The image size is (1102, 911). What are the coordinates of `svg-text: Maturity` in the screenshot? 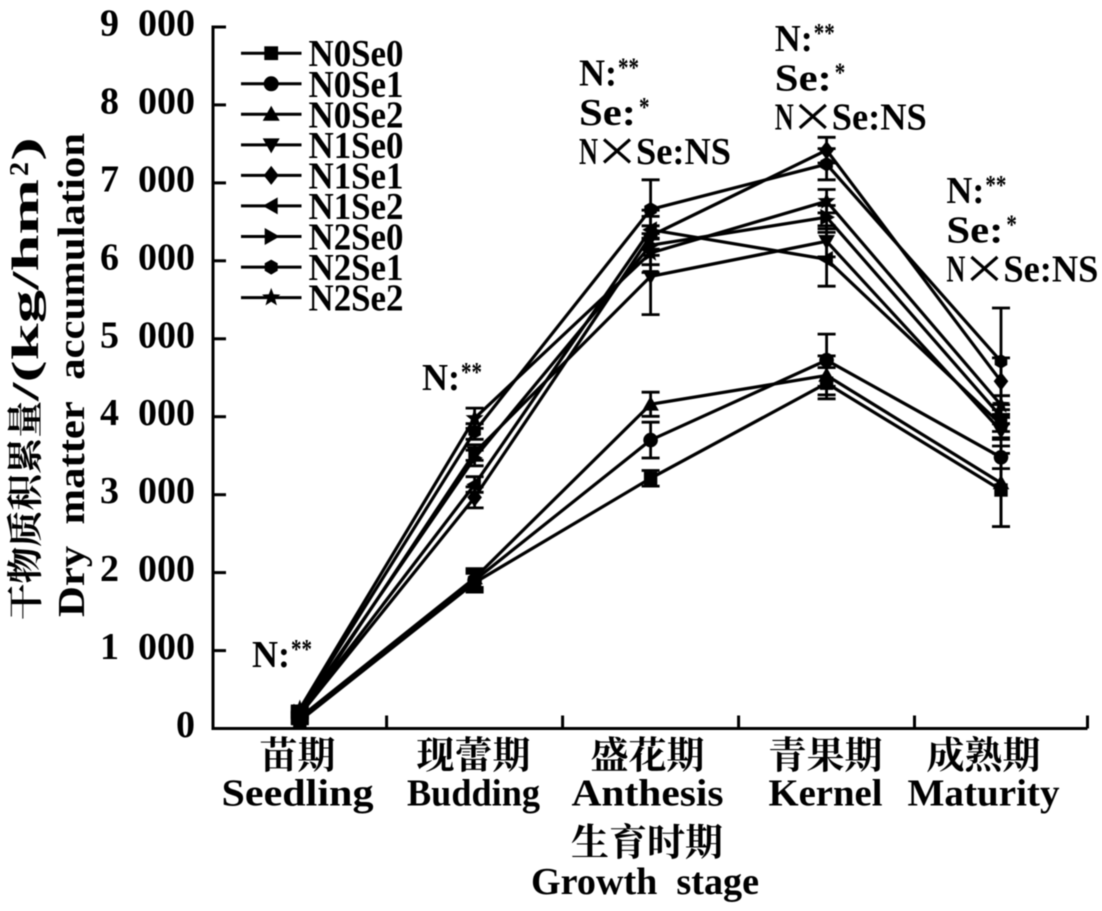 It's located at (984, 794).